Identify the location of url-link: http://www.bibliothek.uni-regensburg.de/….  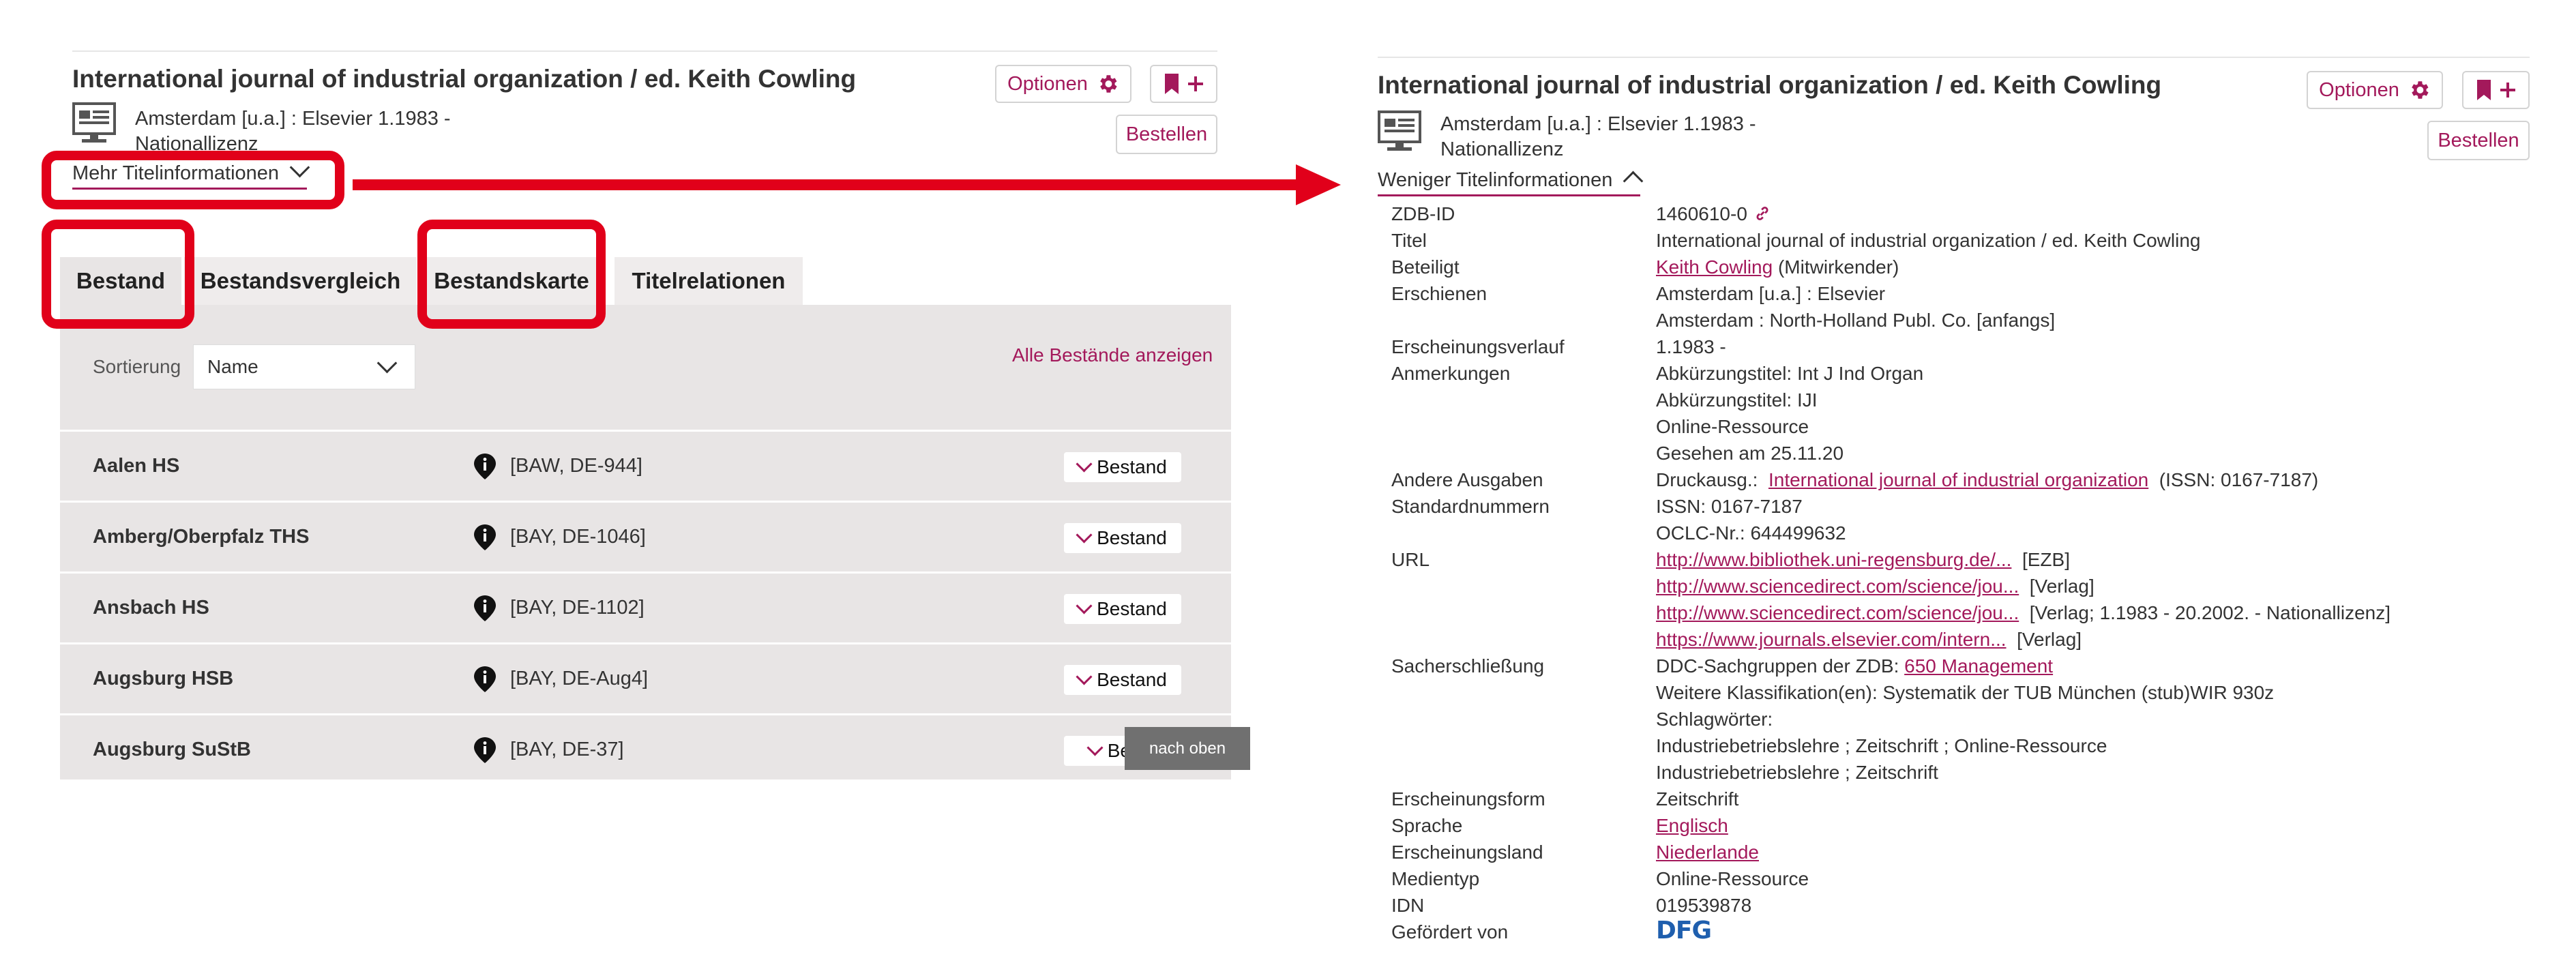
(1834, 559).